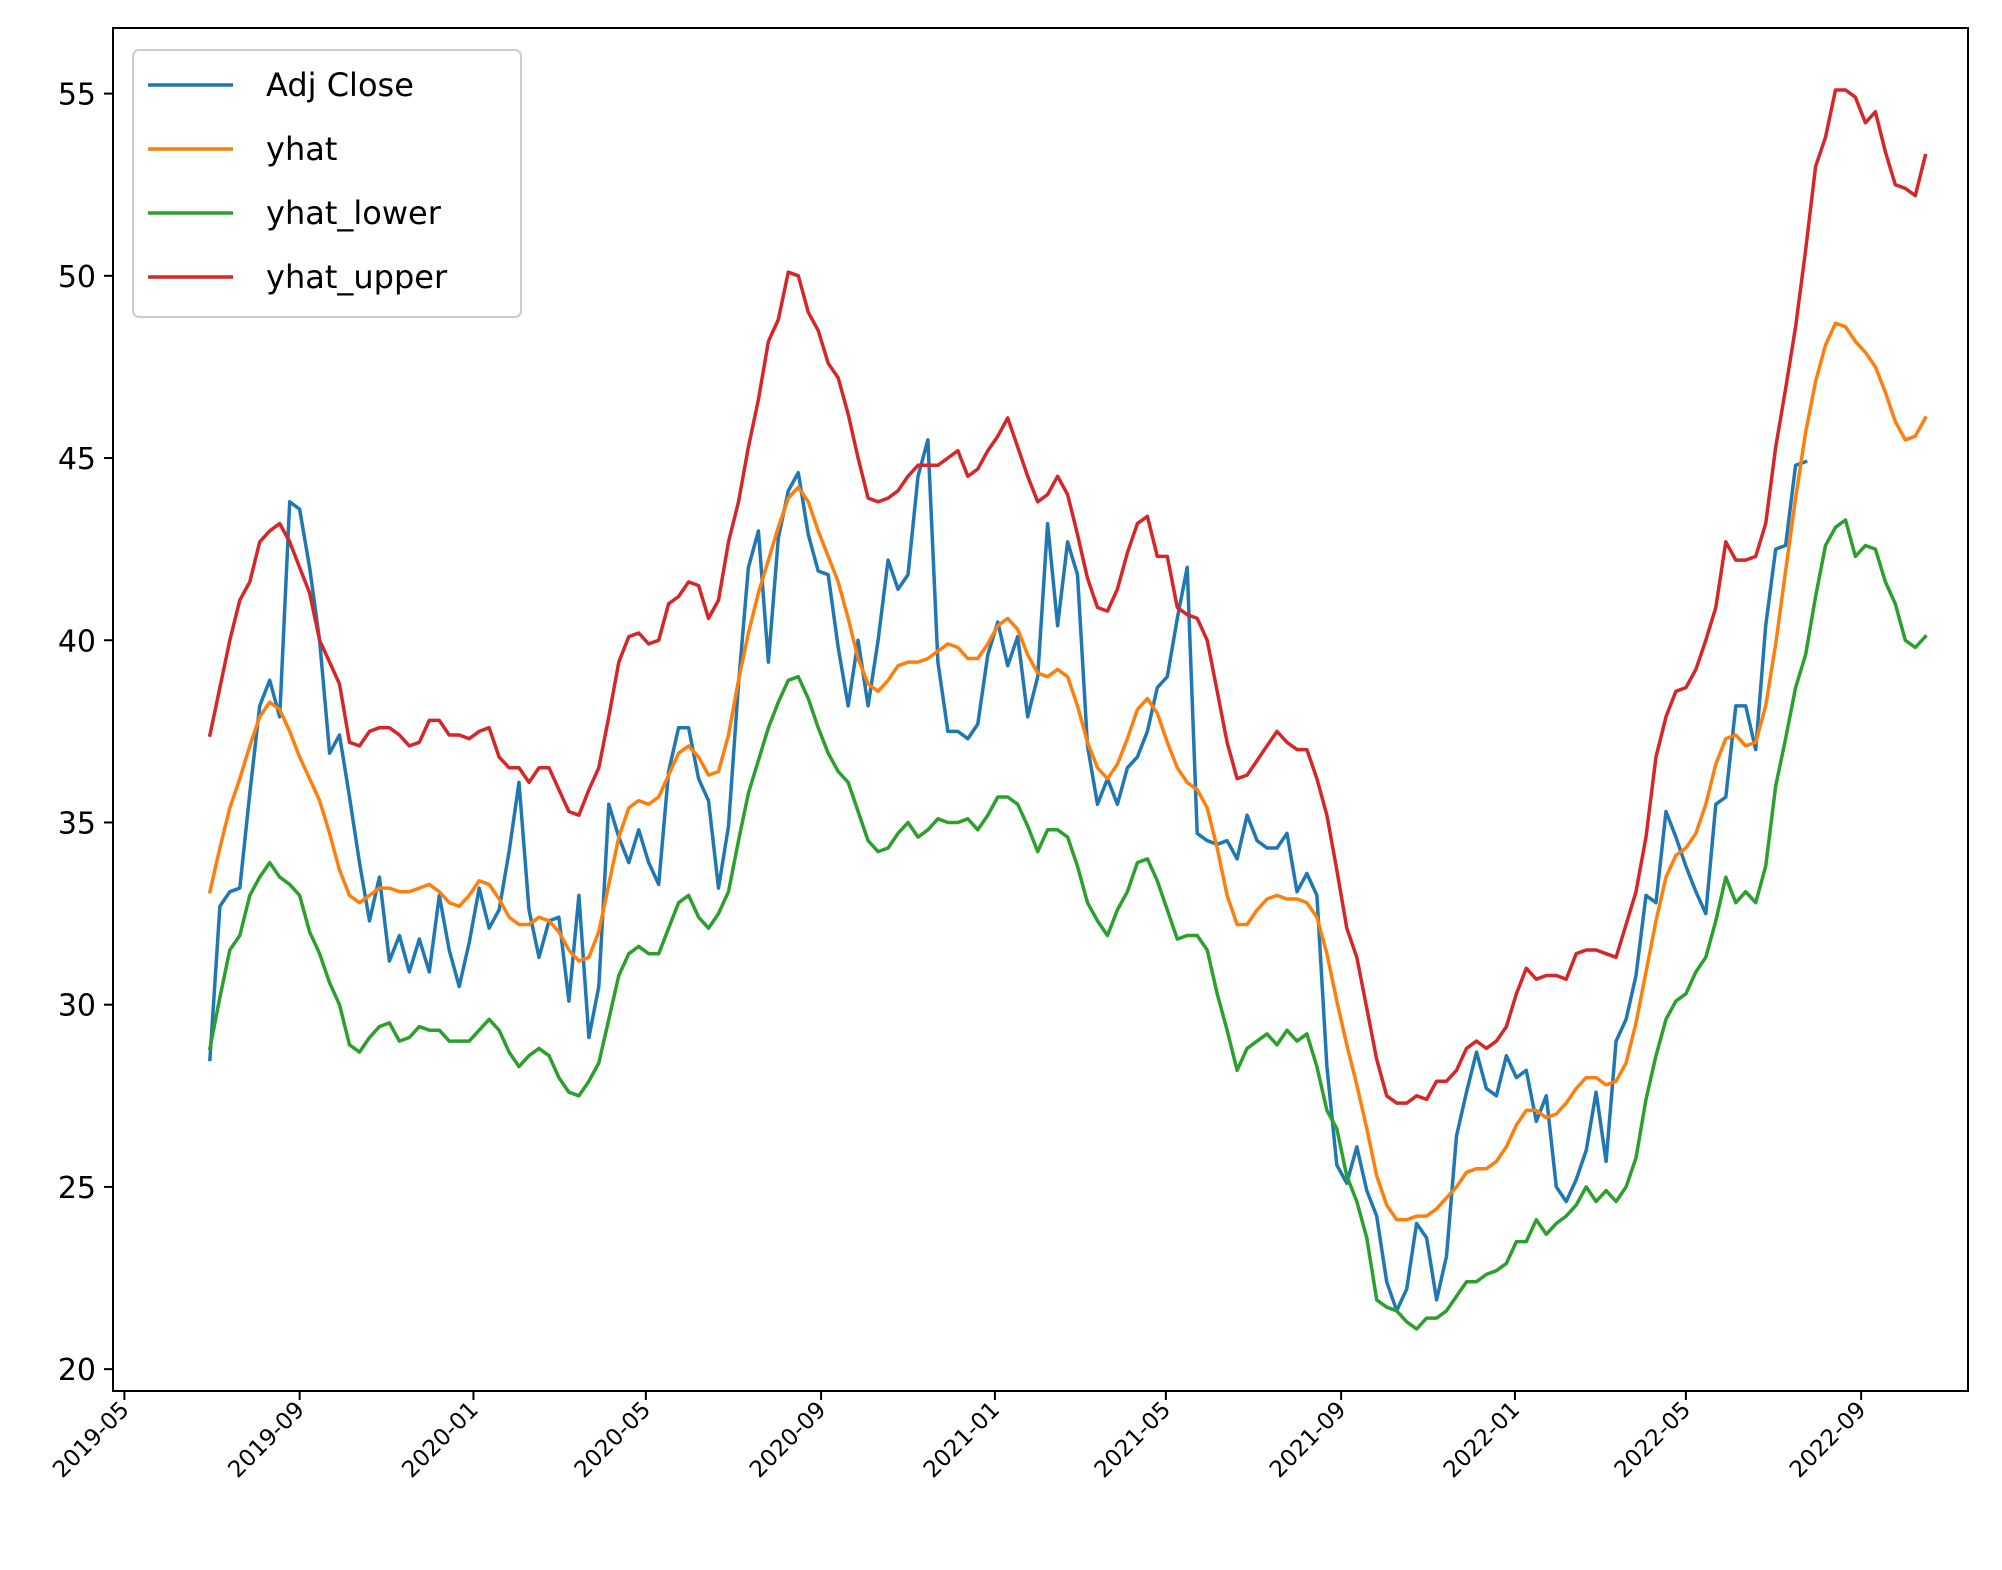 The image size is (2002, 1570). Describe the element at coordinates (77, 1188) in the screenshot. I see `y-tick-label: 25` at that location.